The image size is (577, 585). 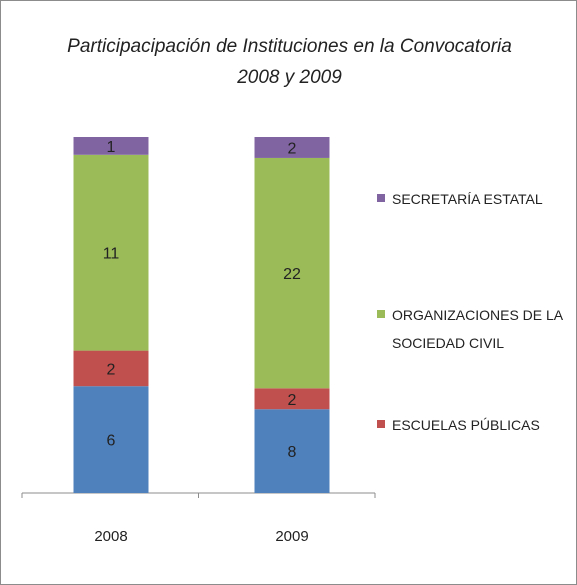 I want to click on data-label-2009-1: 2, so click(x=292, y=400).